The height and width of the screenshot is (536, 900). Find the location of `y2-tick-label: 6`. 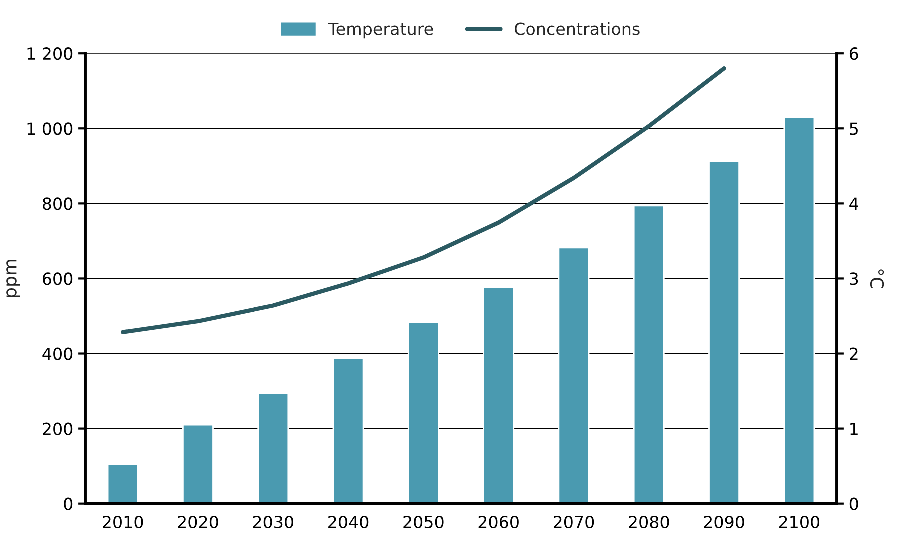

y2-tick-label: 6 is located at coordinates (854, 54).